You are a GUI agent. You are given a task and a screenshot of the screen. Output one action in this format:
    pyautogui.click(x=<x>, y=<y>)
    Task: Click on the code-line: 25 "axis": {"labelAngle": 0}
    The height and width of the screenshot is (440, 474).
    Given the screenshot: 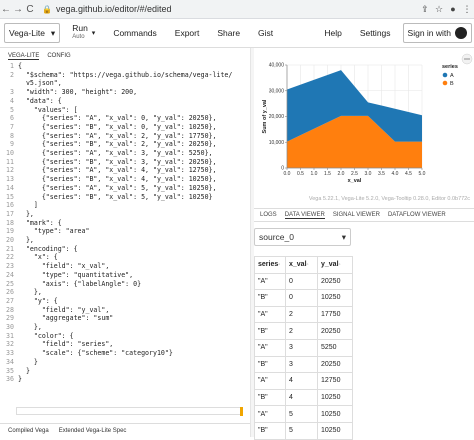 What is the action you would take?
    pyautogui.click(x=125, y=284)
    